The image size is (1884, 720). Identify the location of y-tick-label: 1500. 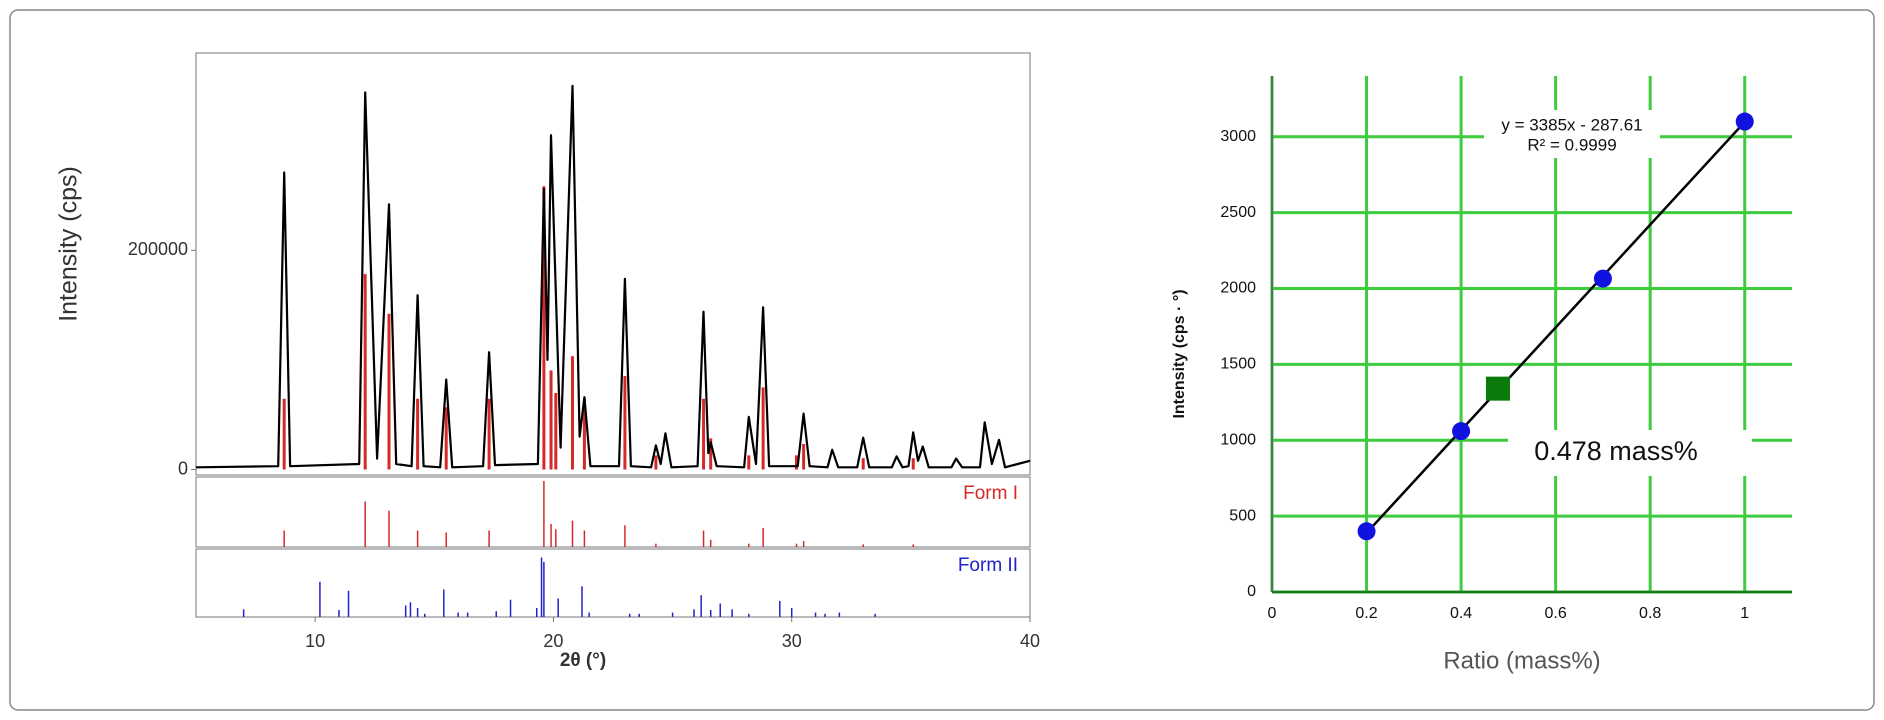
(1238, 364).